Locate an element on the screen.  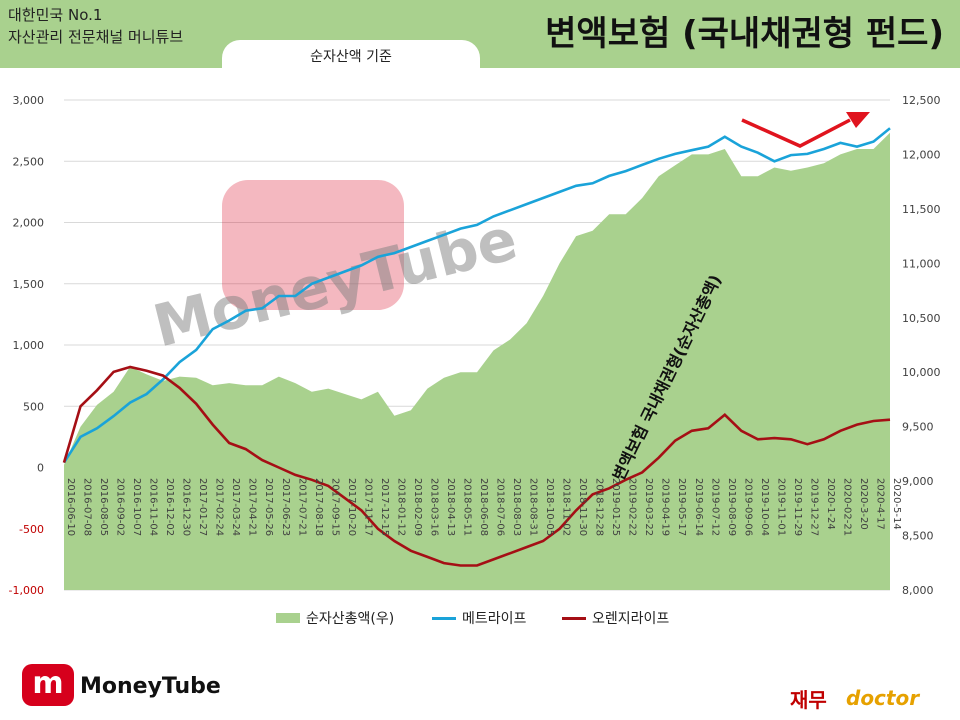
y-right-tick-label: 12,500 is located at coordinates (921, 100).